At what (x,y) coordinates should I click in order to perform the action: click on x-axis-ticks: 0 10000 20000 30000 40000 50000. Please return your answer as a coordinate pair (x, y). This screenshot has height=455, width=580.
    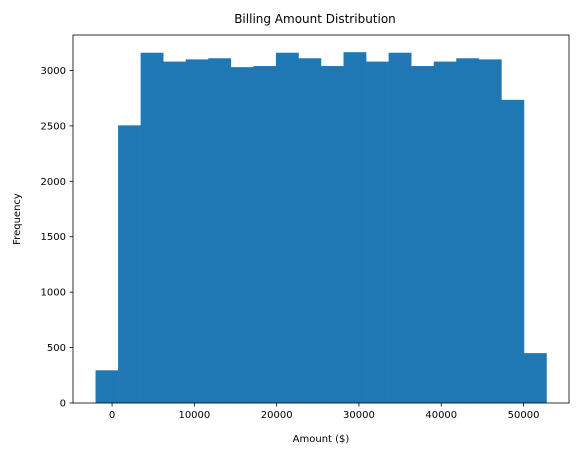
    Looking at the image, I should click on (324, 412).